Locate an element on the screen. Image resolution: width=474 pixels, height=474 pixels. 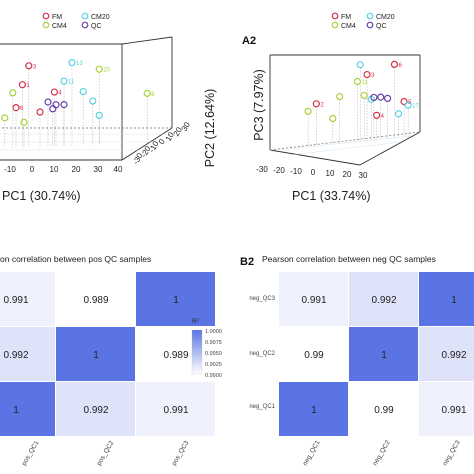
cube-a2 is located at coordinates (345, 110).